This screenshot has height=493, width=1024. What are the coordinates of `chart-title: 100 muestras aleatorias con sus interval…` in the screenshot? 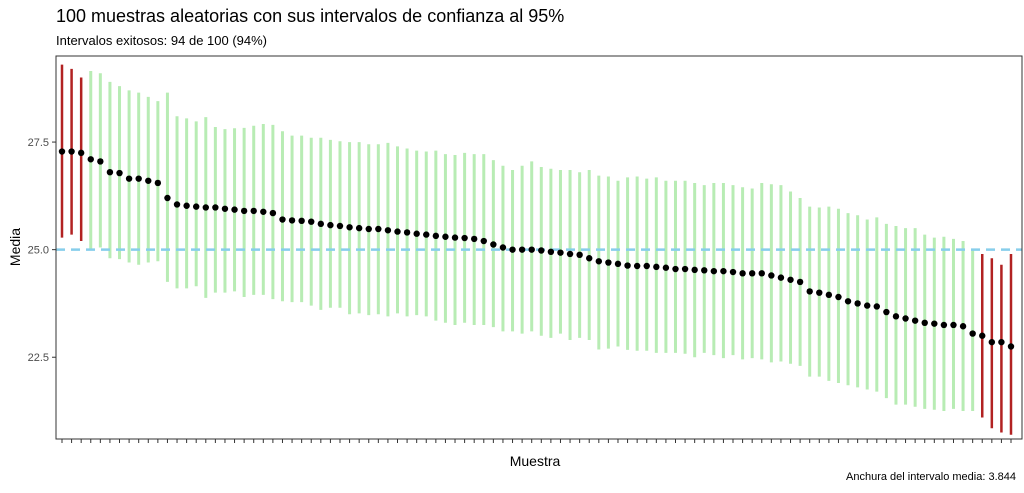 It's located at (310, 16).